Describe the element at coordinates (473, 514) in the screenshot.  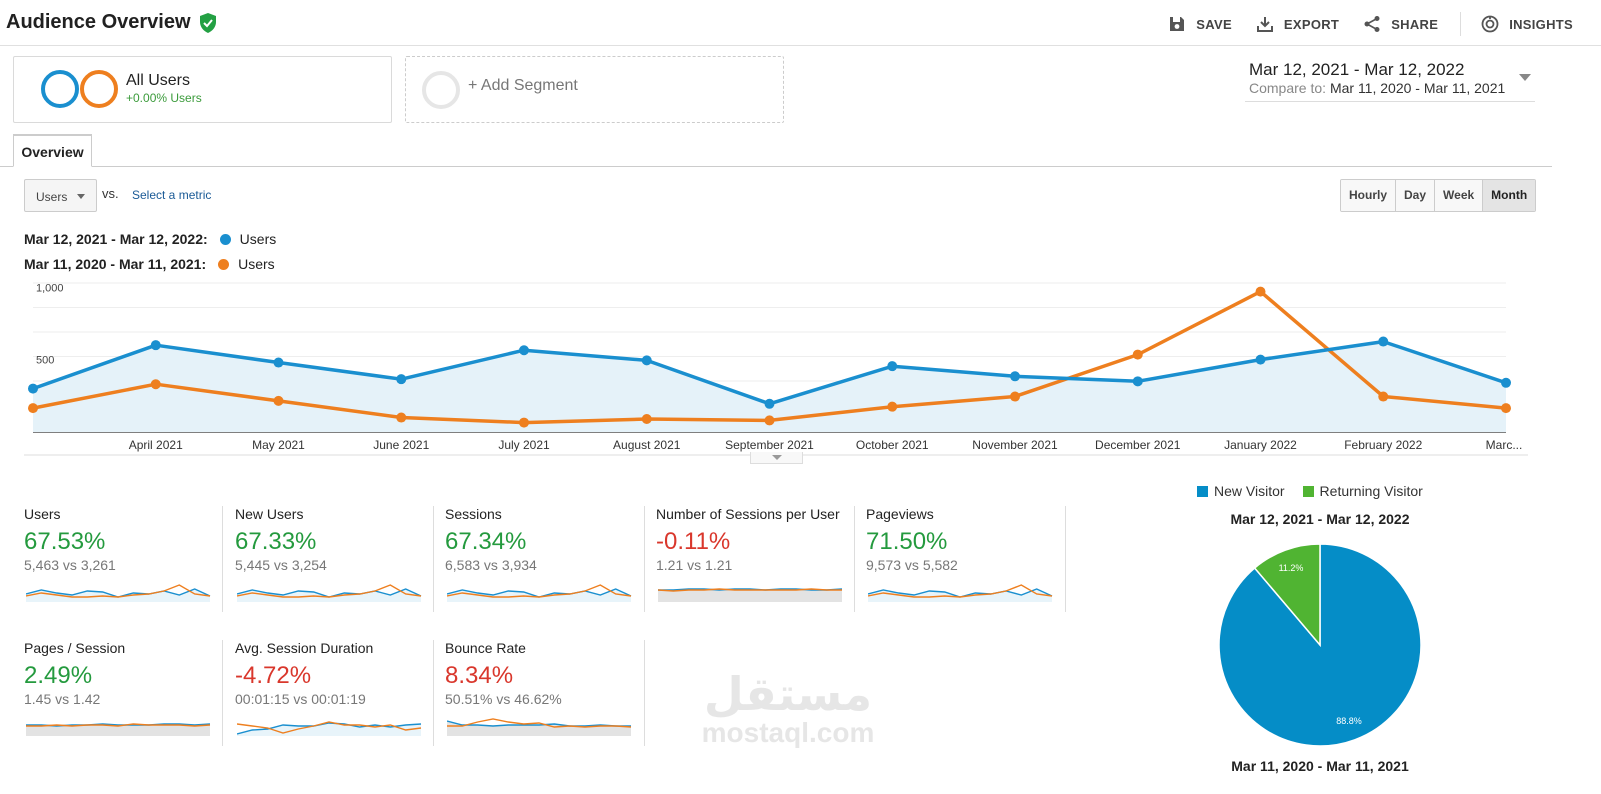
I see `kpi-title: Sessions` at that location.